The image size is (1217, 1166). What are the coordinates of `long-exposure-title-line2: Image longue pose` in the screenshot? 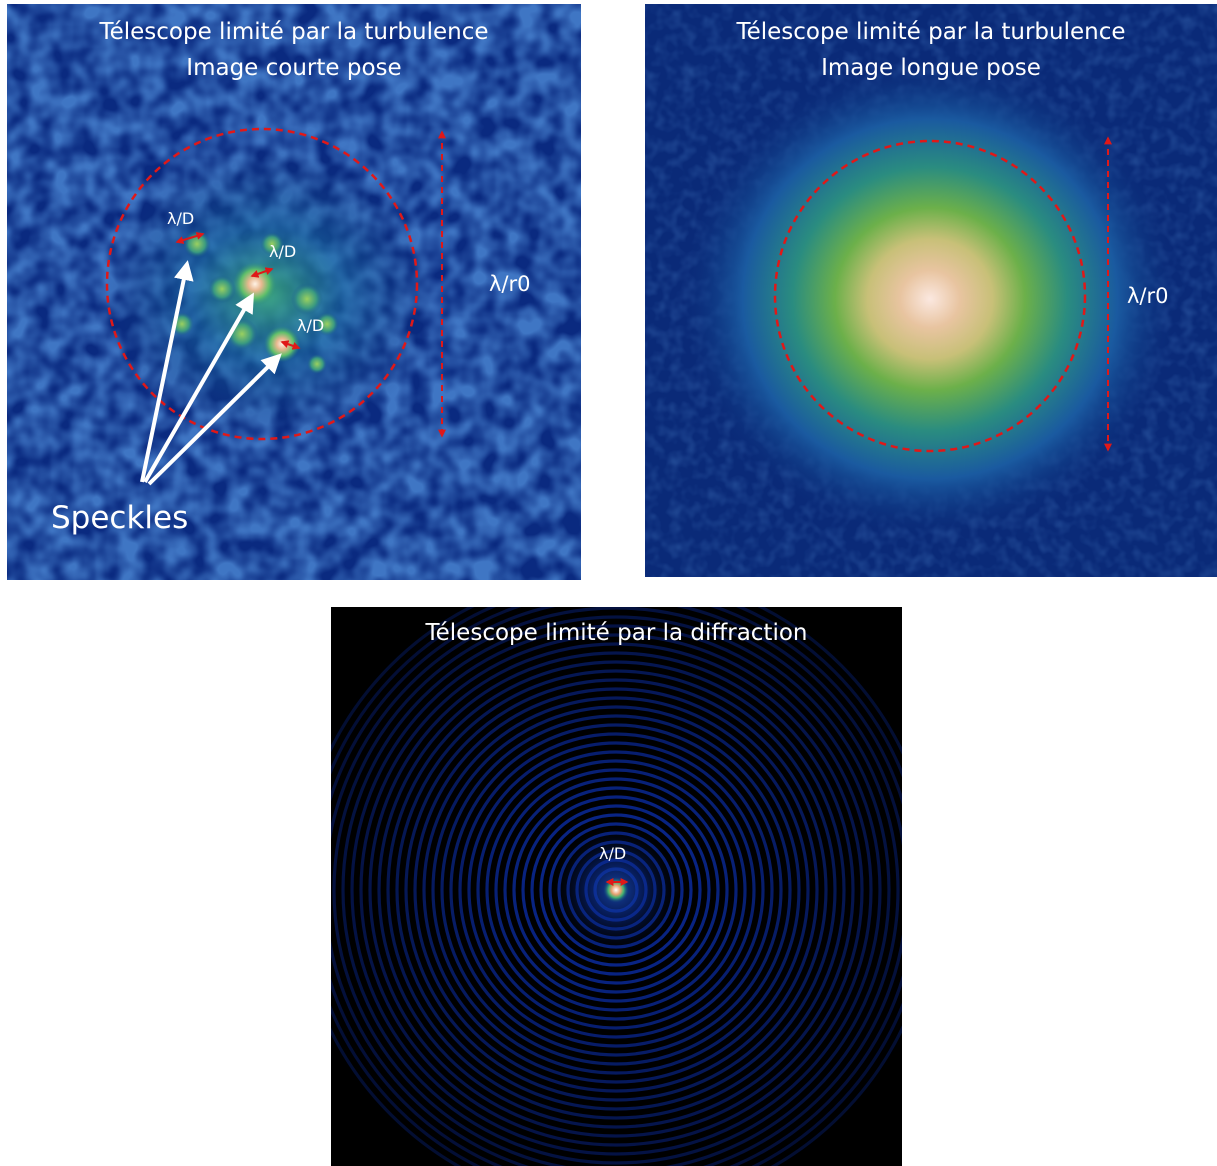 It's located at (931, 68).